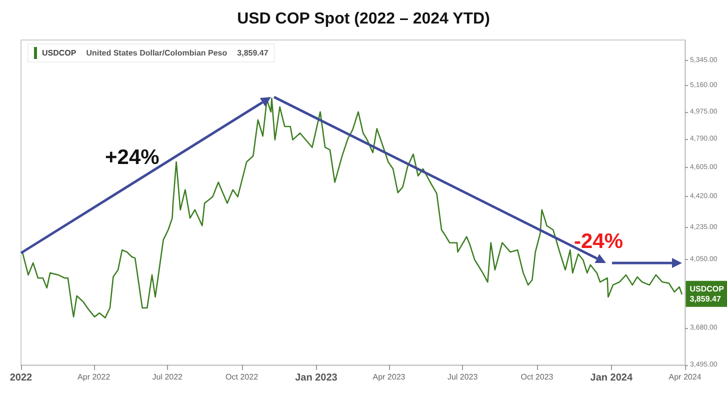 This screenshot has height=404, width=727. What do you see at coordinates (242, 377) in the screenshot?
I see `x-tick-label: Oct 2022` at bounding box center [242, 377].